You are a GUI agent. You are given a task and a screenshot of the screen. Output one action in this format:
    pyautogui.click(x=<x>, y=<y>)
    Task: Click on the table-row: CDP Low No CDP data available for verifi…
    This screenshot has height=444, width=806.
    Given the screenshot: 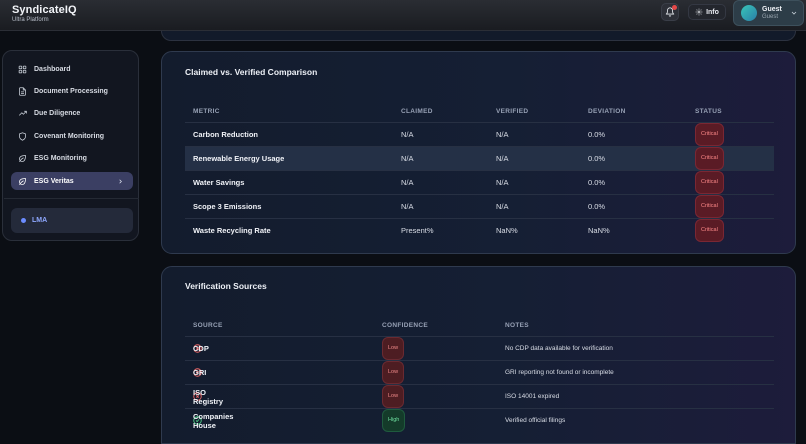 What is the action you would take?
    pyautogui.click(x=479, y=348)
    